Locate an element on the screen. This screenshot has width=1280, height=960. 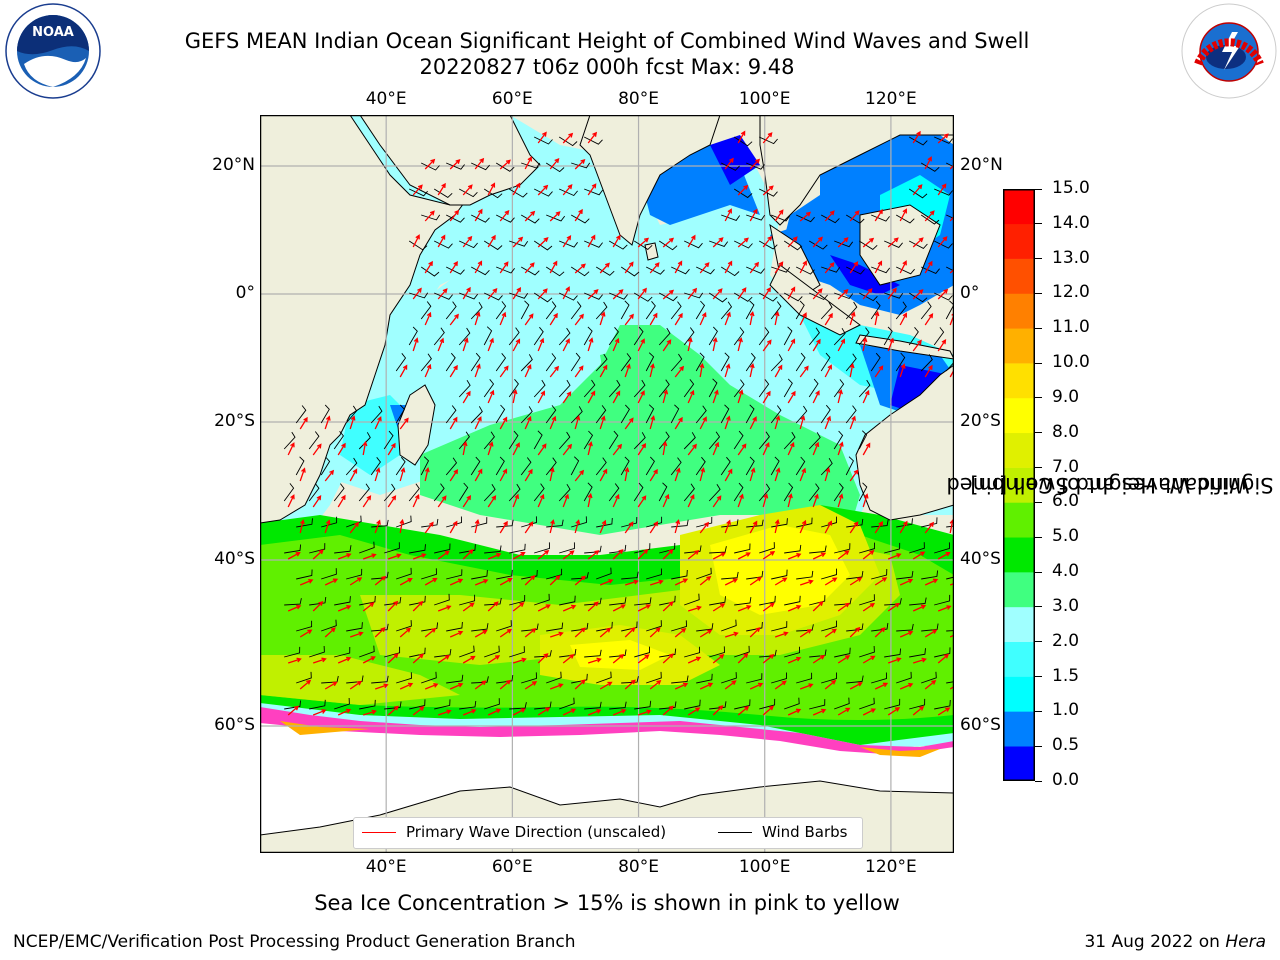
colorbar-segment is located at coordinates (1019, 415).